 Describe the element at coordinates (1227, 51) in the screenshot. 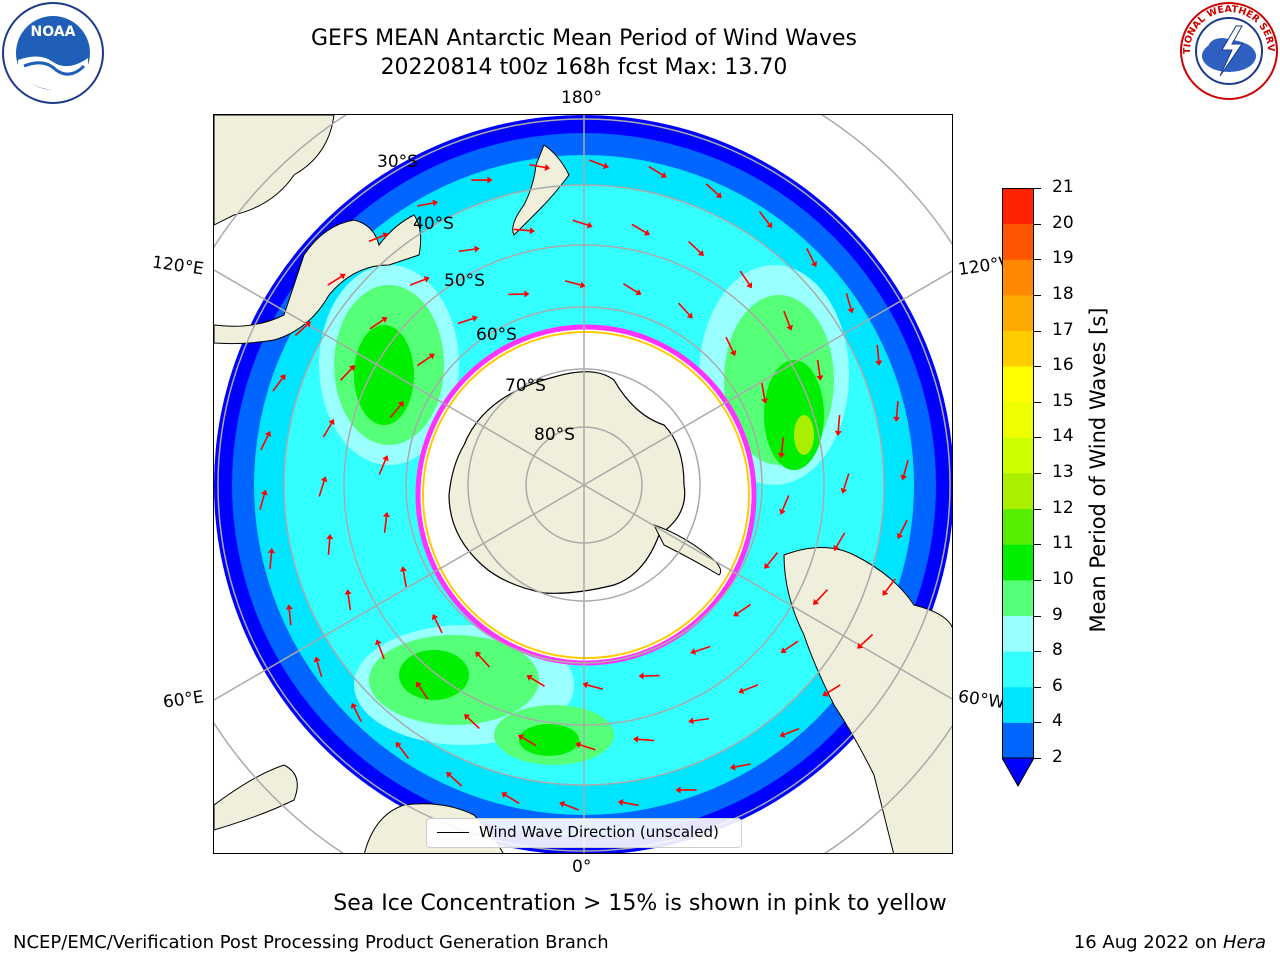

I see `nws-logo-icon: NATIONAL WEATHER SERVICE` at that location.